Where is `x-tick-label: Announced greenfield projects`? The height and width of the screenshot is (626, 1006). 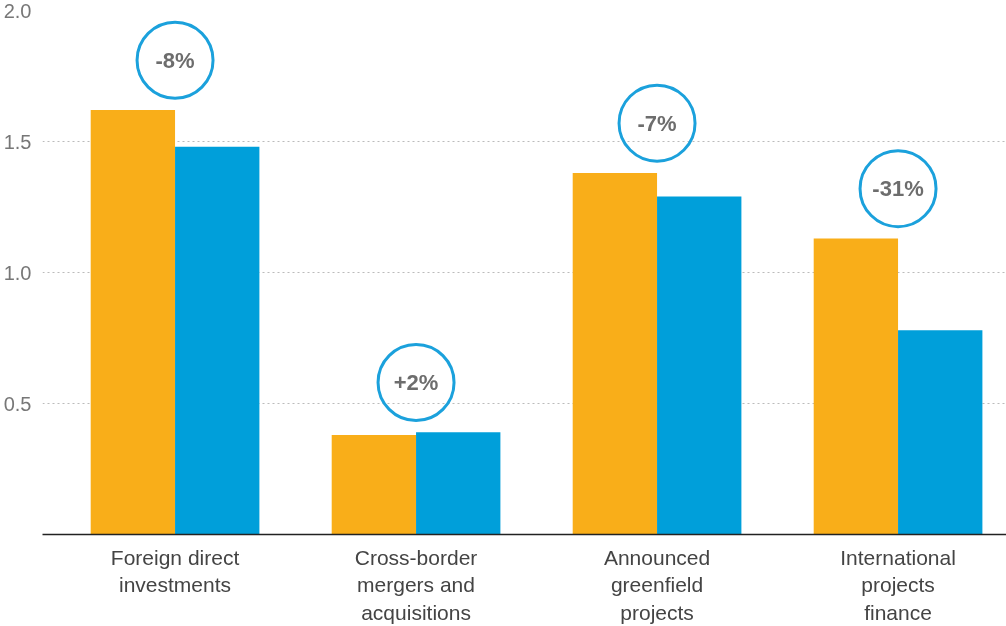
x-tick-label: Announced greenfield projects is located at coordinates (657, 584).